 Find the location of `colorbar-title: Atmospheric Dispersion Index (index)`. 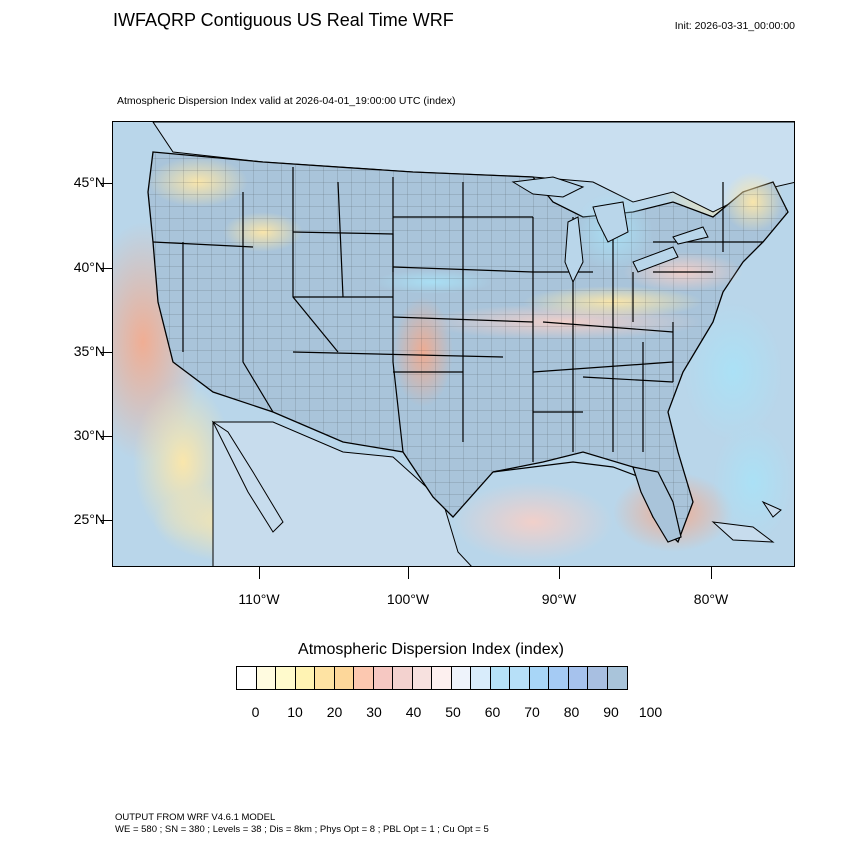

colorbar-title: Atmospheric Dispersion Index (index) is located at coordinates (431, 649).